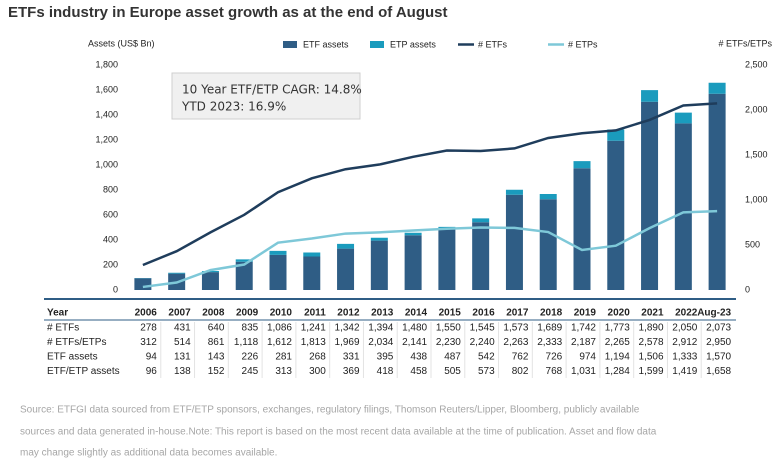 Image resolution: width=781 pixels, height=460 pixels. I want to click on table-cell: 2,187, so click(583, 342).